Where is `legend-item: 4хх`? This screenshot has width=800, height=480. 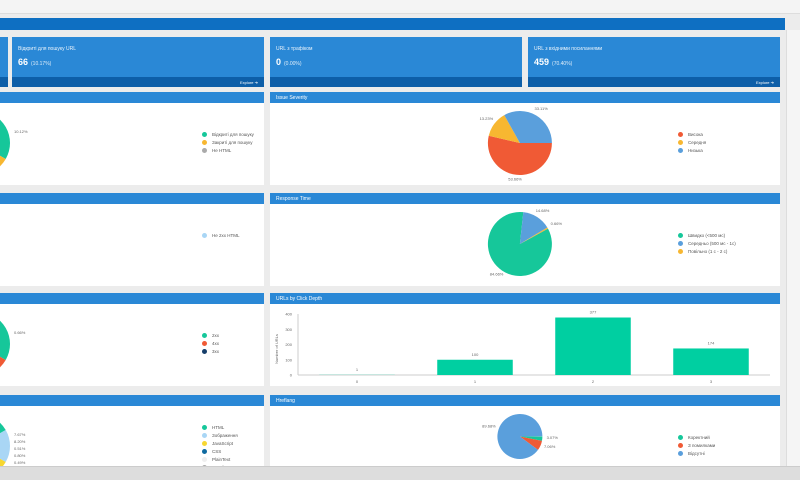
legend-item: 4хх is located at coordinates (210, 343).